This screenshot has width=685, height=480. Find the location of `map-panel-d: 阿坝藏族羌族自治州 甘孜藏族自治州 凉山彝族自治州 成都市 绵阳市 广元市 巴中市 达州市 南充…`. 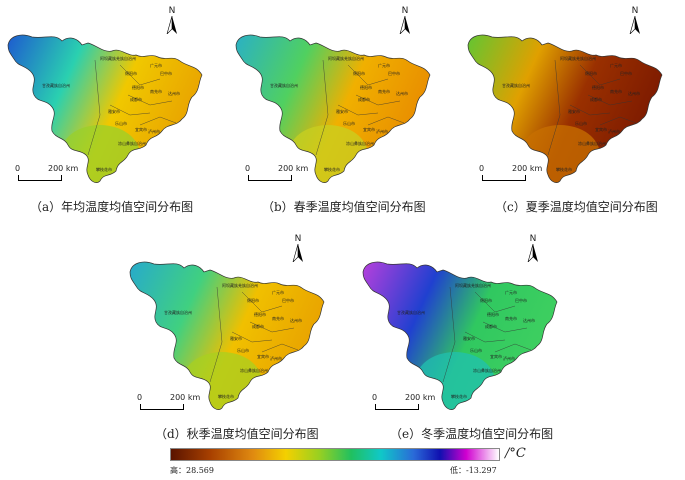

map-panel-d: 阿坝藏族羌族自治州 甘孜藏族自治州 凉山彝族自治州 成都市 绵阳市 广元市 巴中市 达州市 南充… is located at coordinates (229, 327).